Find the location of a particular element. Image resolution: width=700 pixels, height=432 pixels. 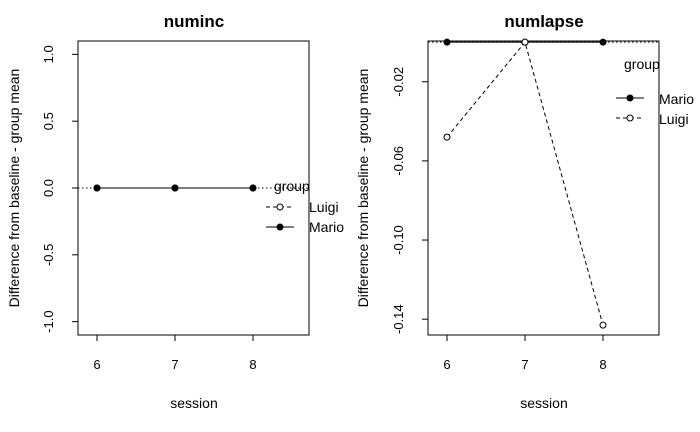

y-tick-label: -0.14 is located at coordinates (398, 319).